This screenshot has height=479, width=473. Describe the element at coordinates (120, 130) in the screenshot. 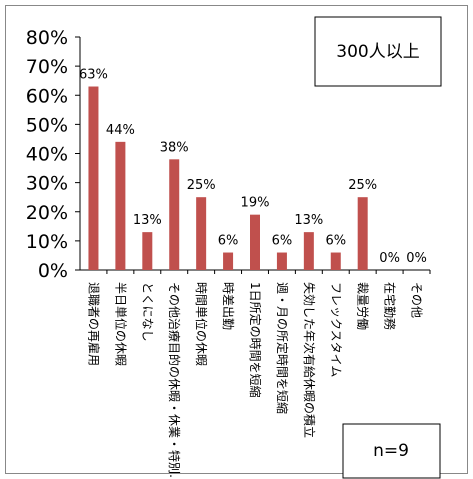

I see `data-label: 44%` at that location.